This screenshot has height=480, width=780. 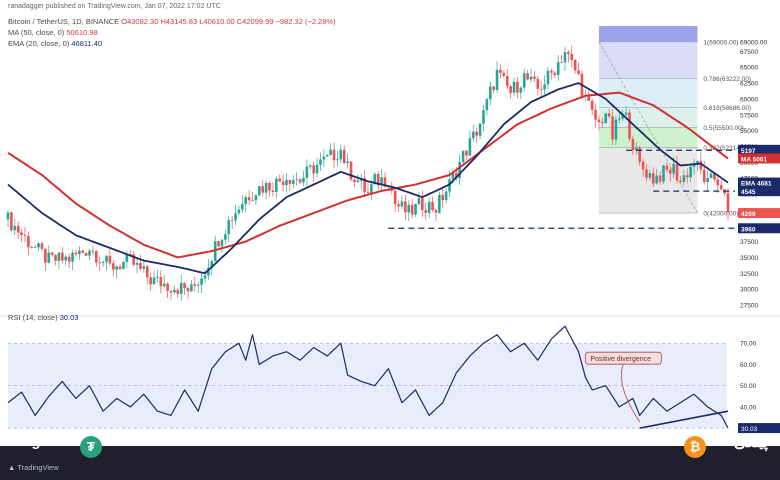 I want to click on fib-level-label: 0.786(63222.00), so click(x=727, y=79).